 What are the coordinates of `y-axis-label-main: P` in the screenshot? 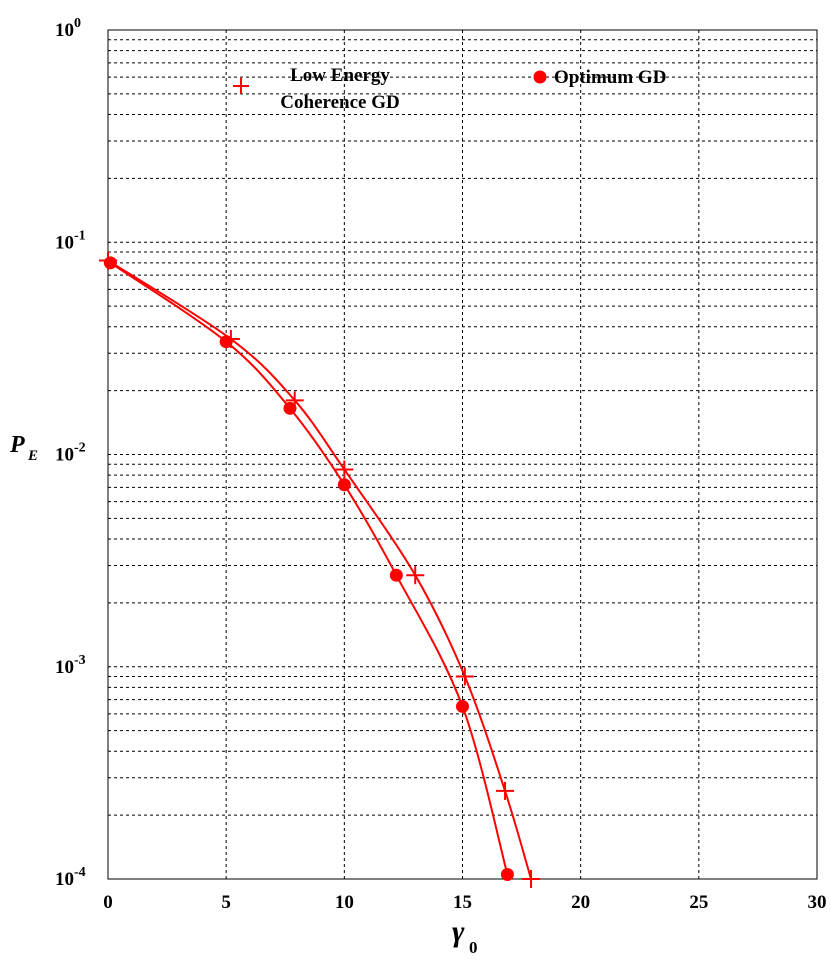 It's located at (17, 445).